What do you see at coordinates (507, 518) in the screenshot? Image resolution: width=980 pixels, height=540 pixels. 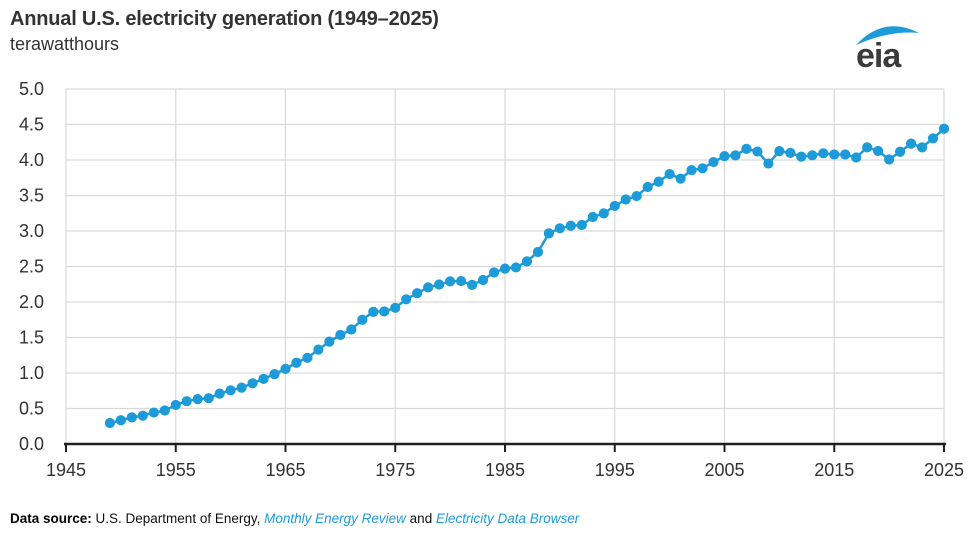 I see `link-electricity-data-browser: Electricity Data Browser` at bounding box center [507, 518].